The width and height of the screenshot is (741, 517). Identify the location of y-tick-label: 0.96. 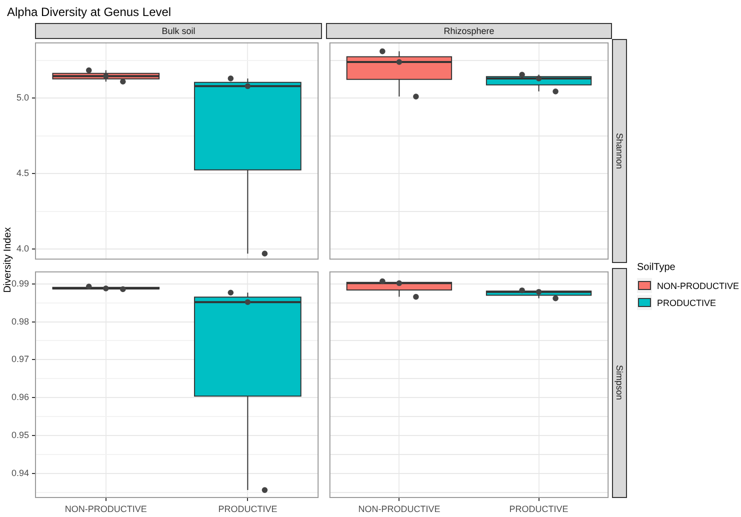
(20, 397).